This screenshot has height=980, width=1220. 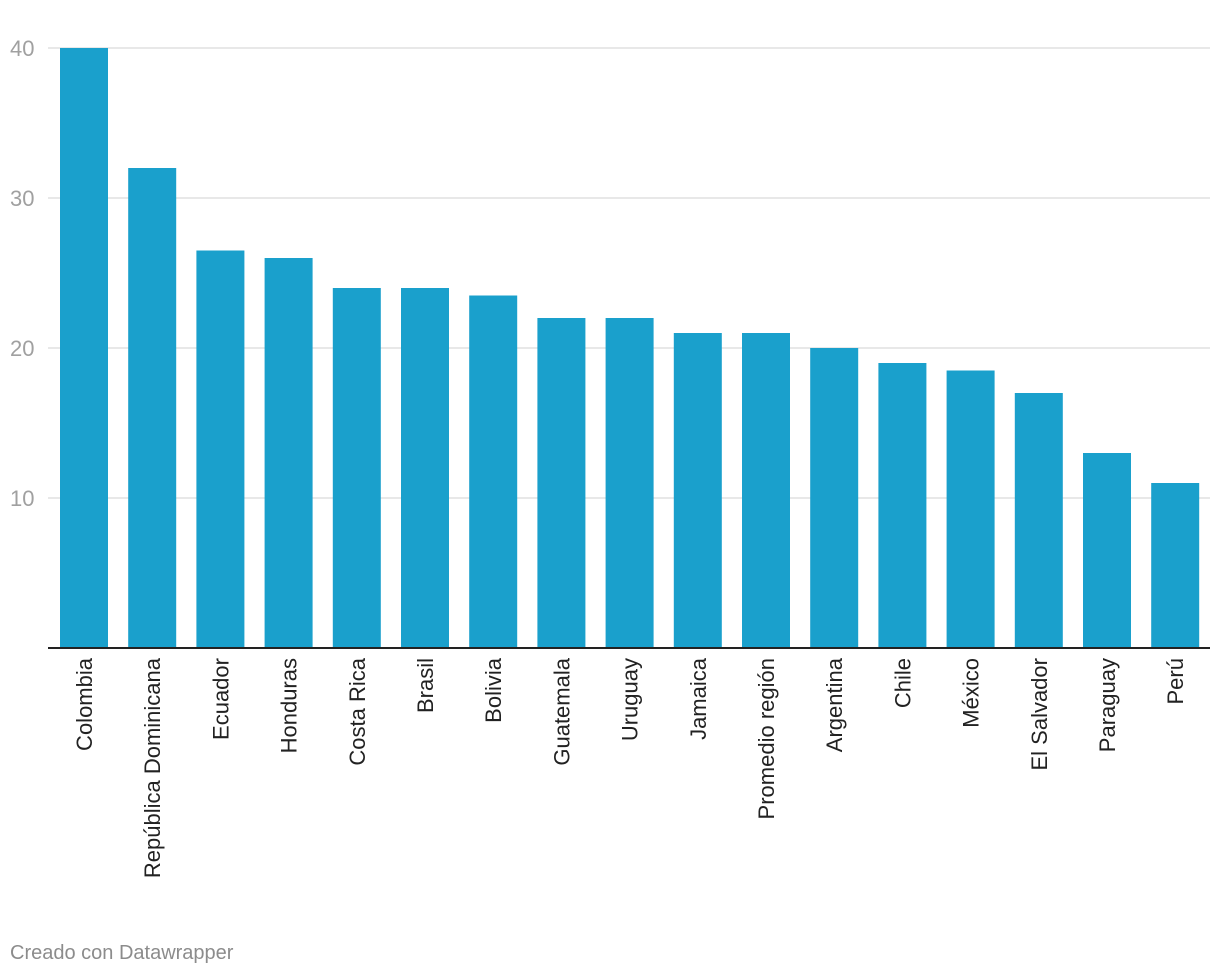 What do you see at coordinates (561, 711) in the screenshot?
I see `x-category-label: Guatemala` at bounding box center [561, 711].